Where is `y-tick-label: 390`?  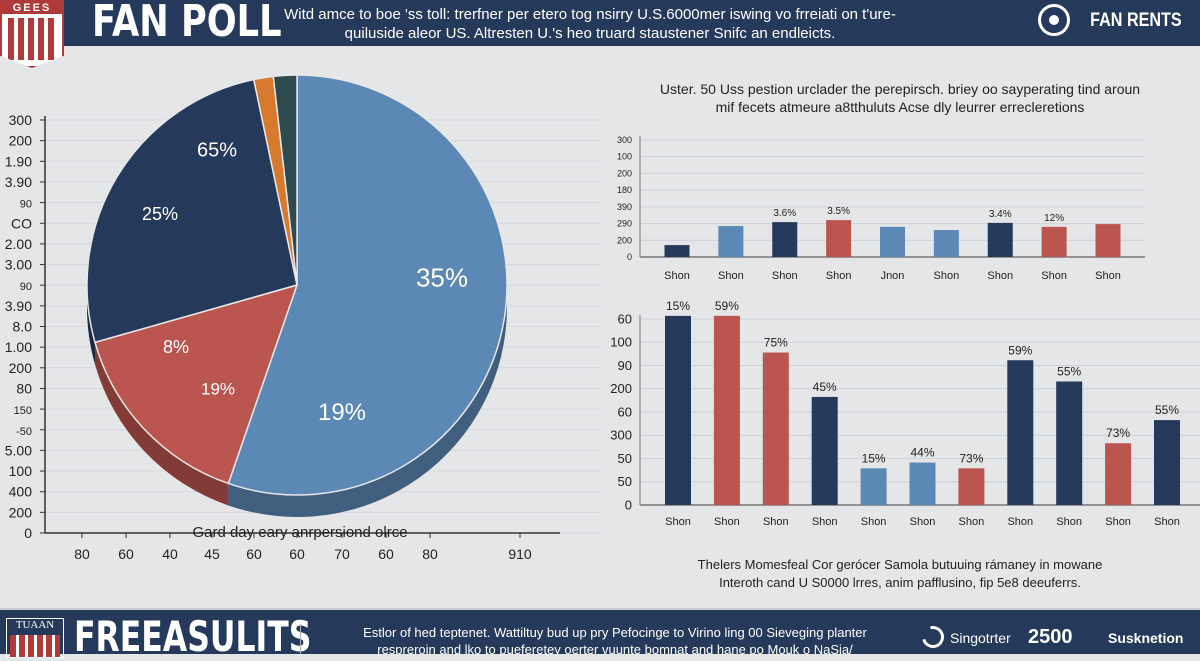
y-tick-label: 390 is located at coordinates (624, 207).